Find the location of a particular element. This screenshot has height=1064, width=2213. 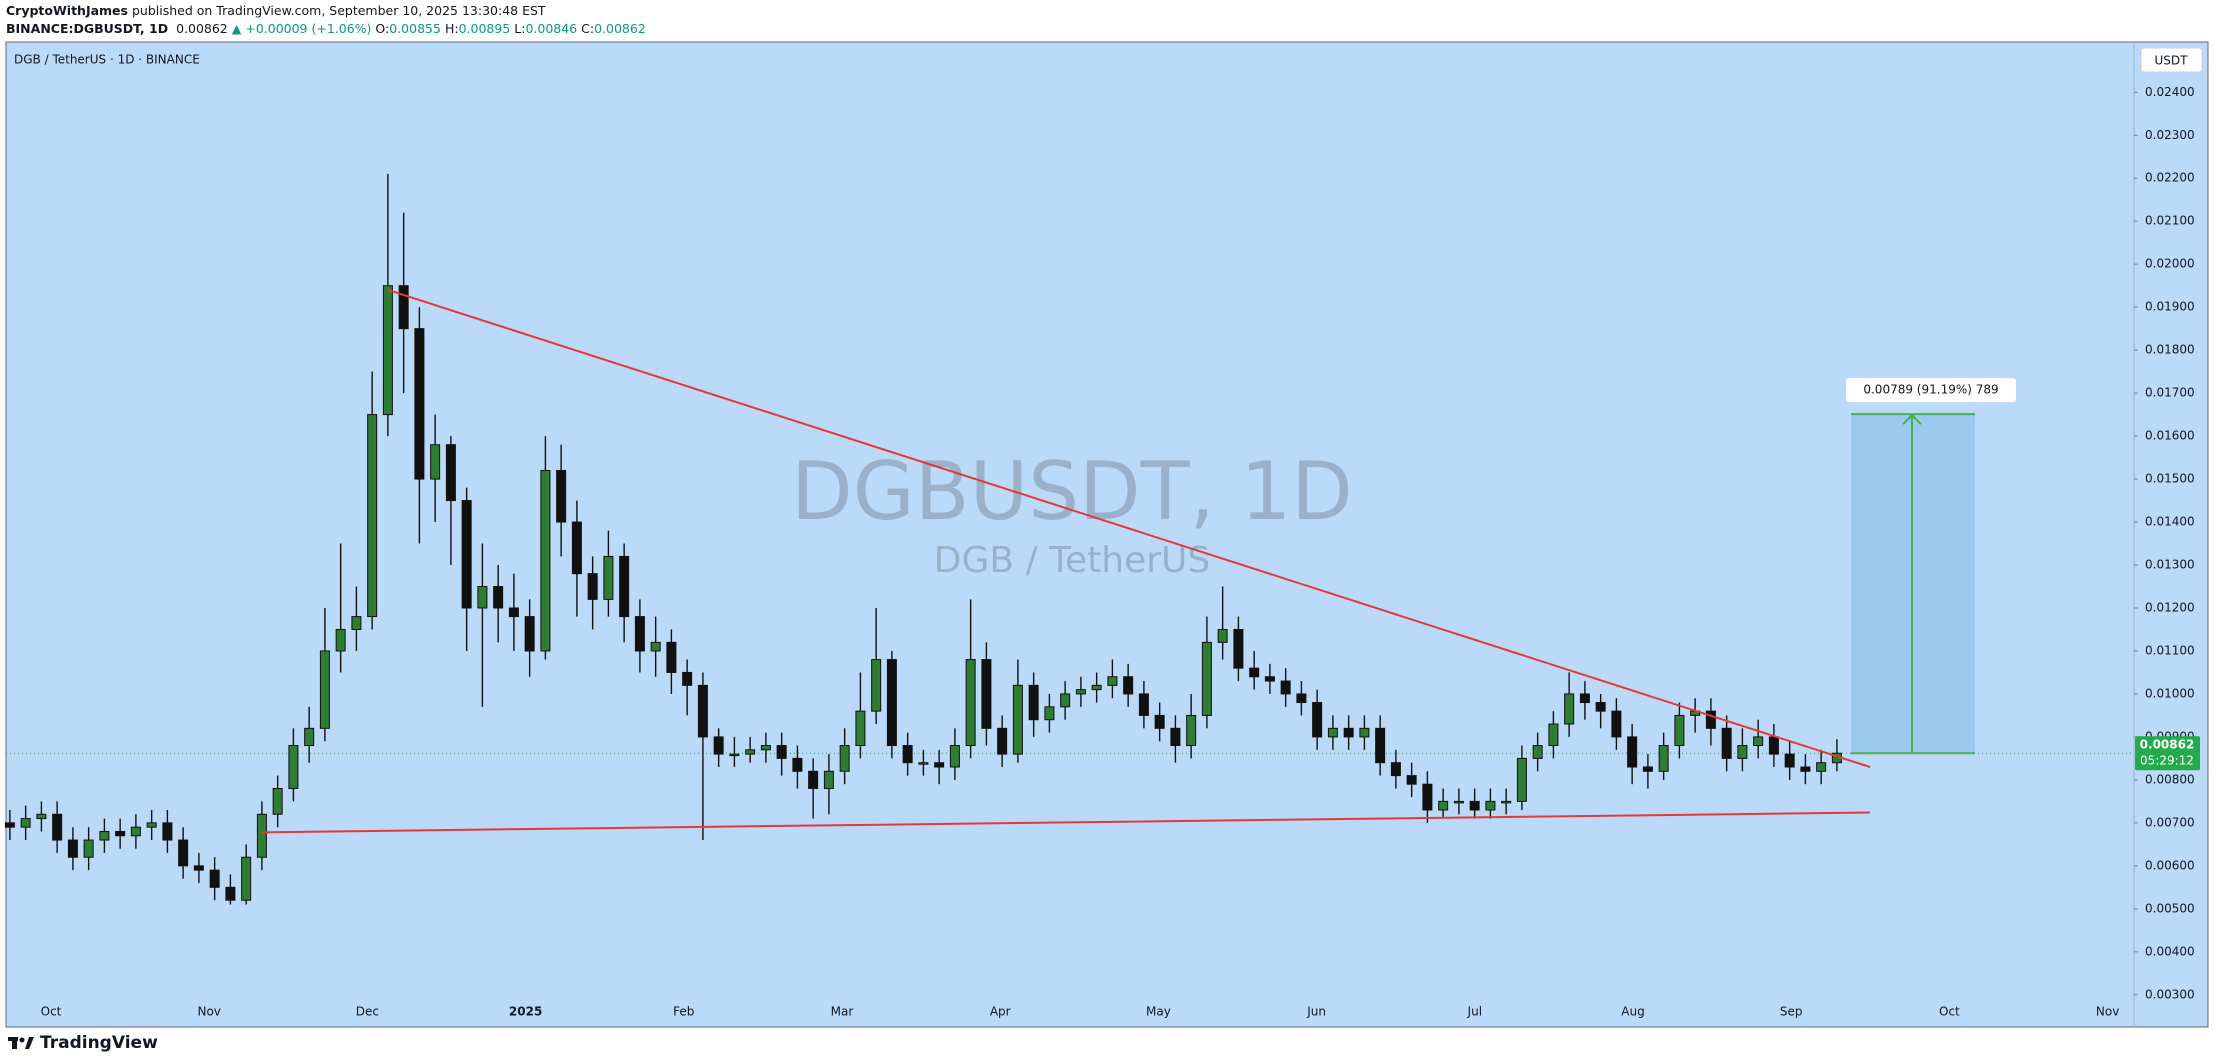

measure-label-box is located at coordinates (1931, 390).